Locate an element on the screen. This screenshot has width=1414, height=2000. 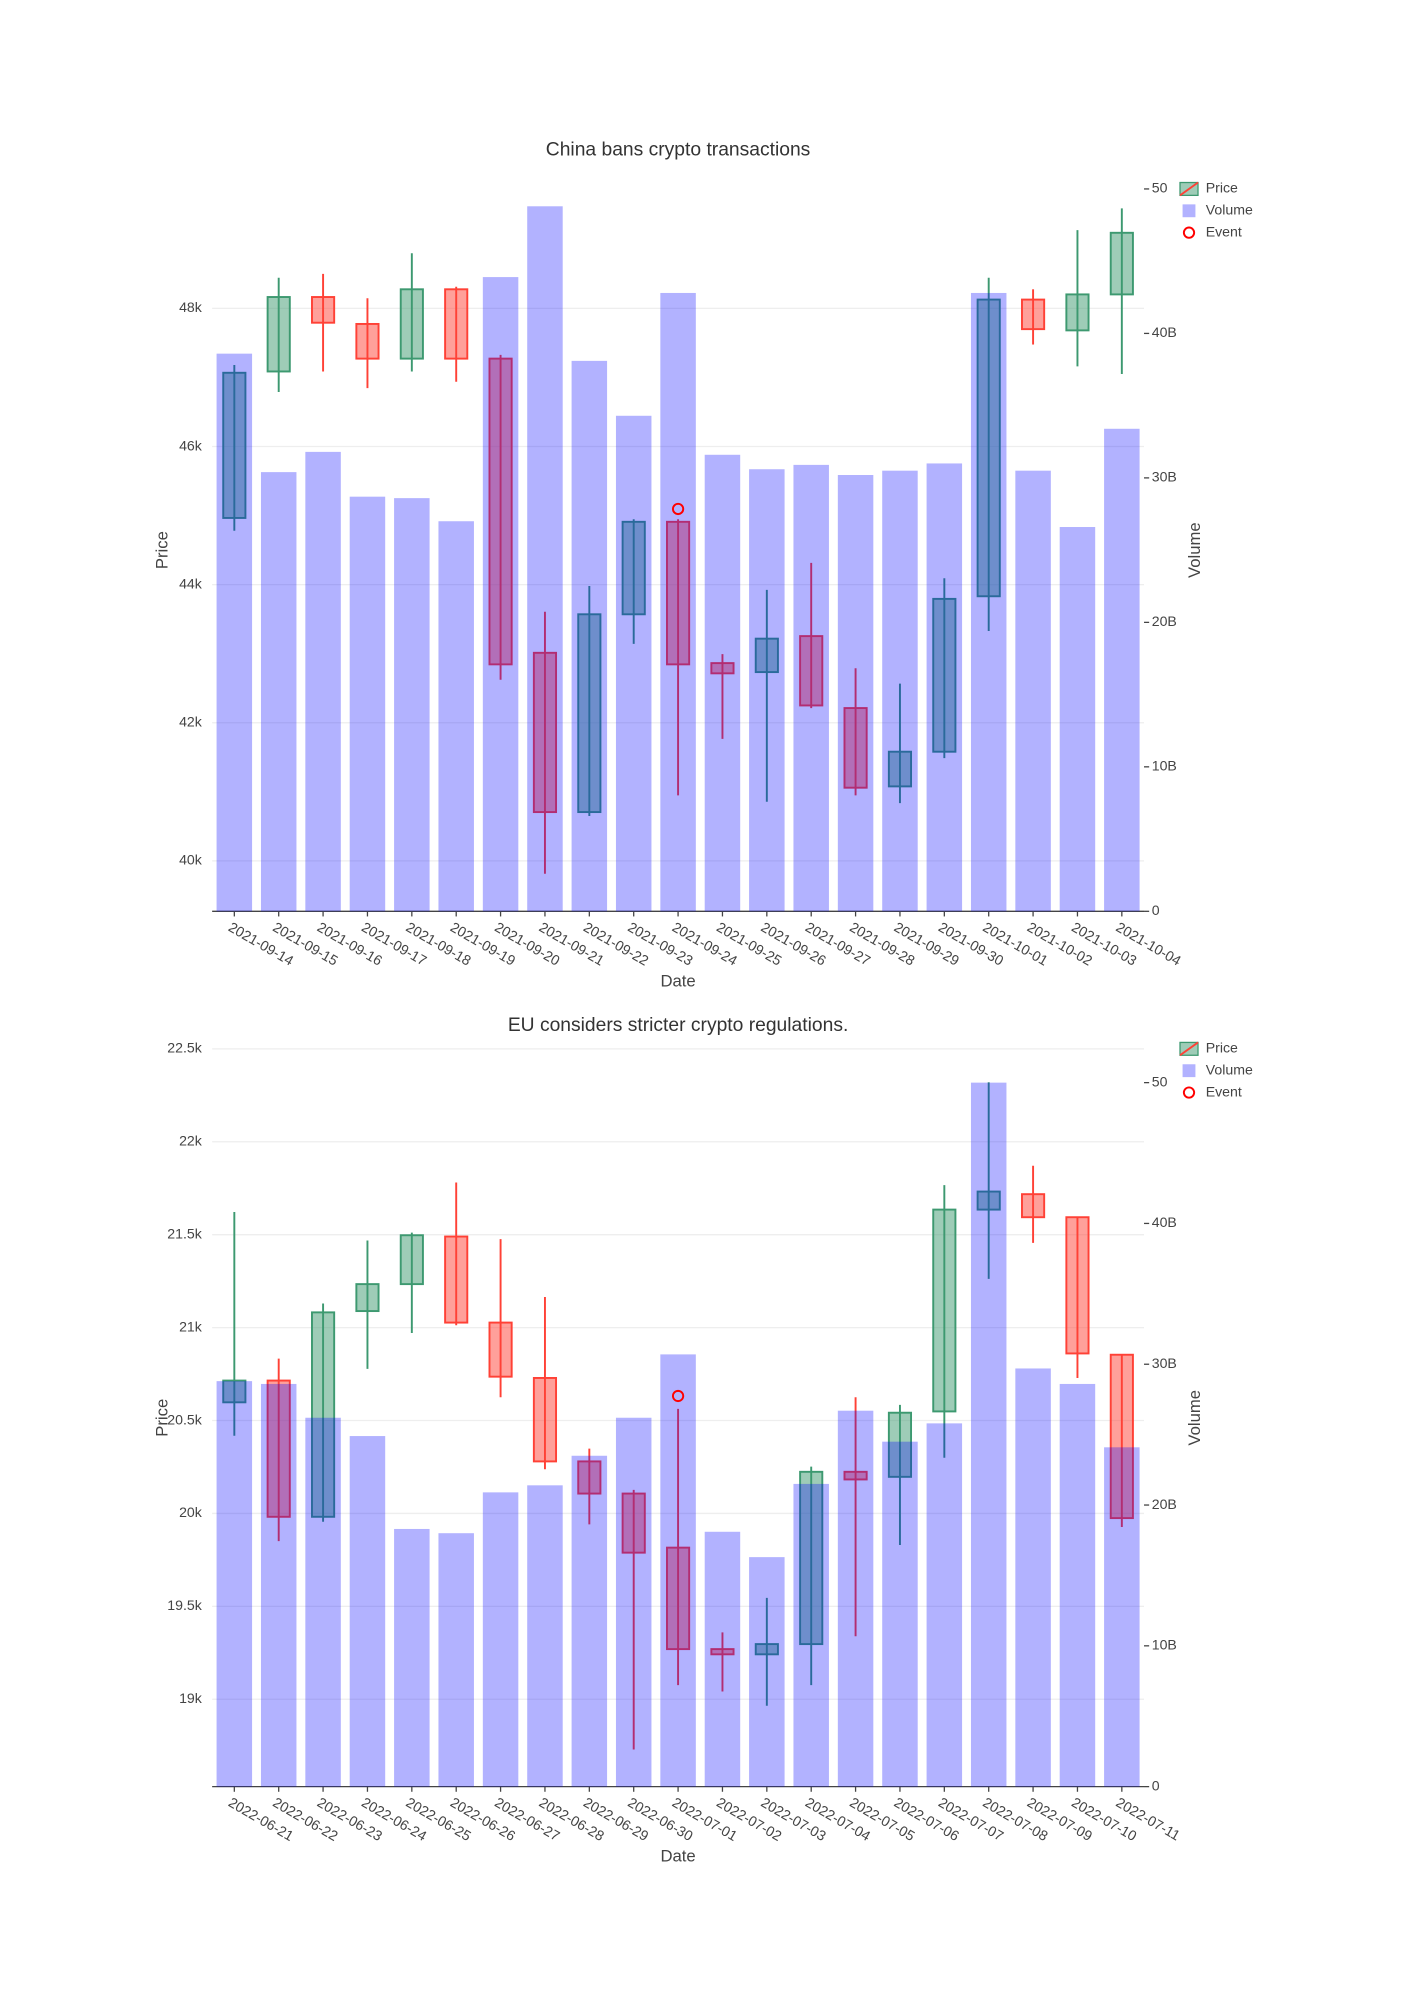
chart-title: China bans crypto transactions is located at coordinates (678, 149).